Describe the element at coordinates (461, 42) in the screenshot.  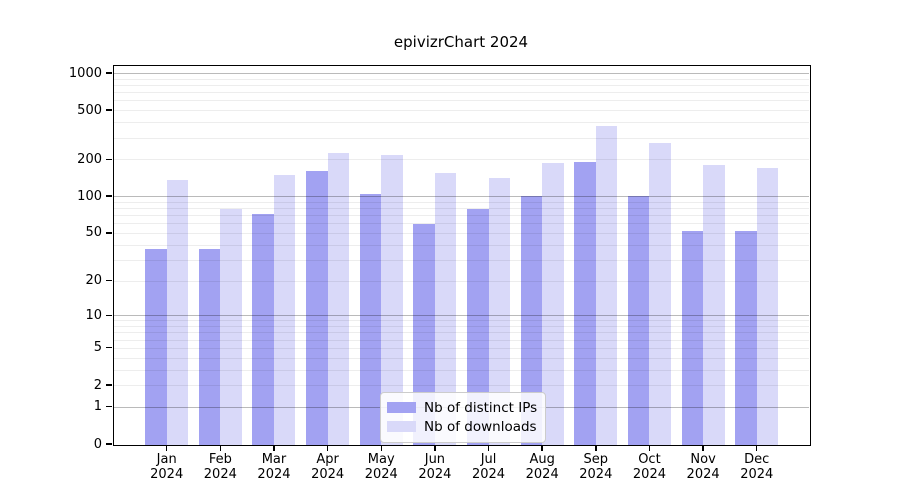
I see `chart-title: epivizrChart 2024` at that location.